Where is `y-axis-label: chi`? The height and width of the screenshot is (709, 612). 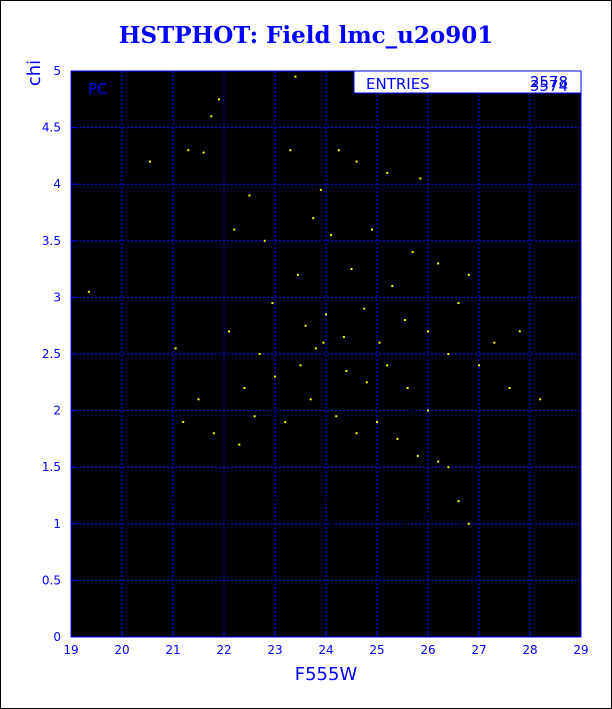
y-axis-label: chi is located at coordinates (34, 73).